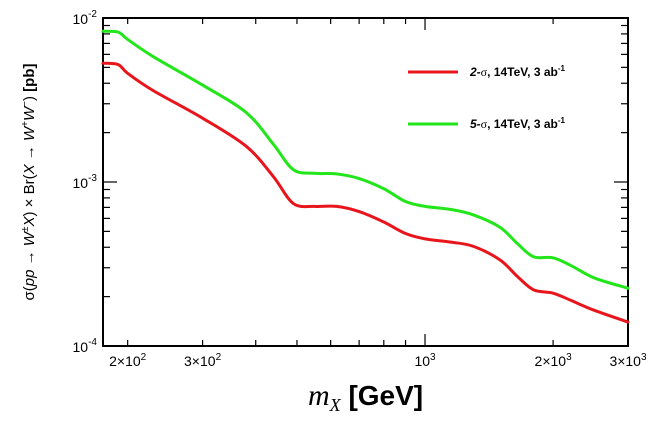 The width and height of the screenshot is (654, 436). What do you see at coordinates (85, 18) in the screenshot?
I see `y-tick-label: 10⁻²` at bounding box center [85, 18].